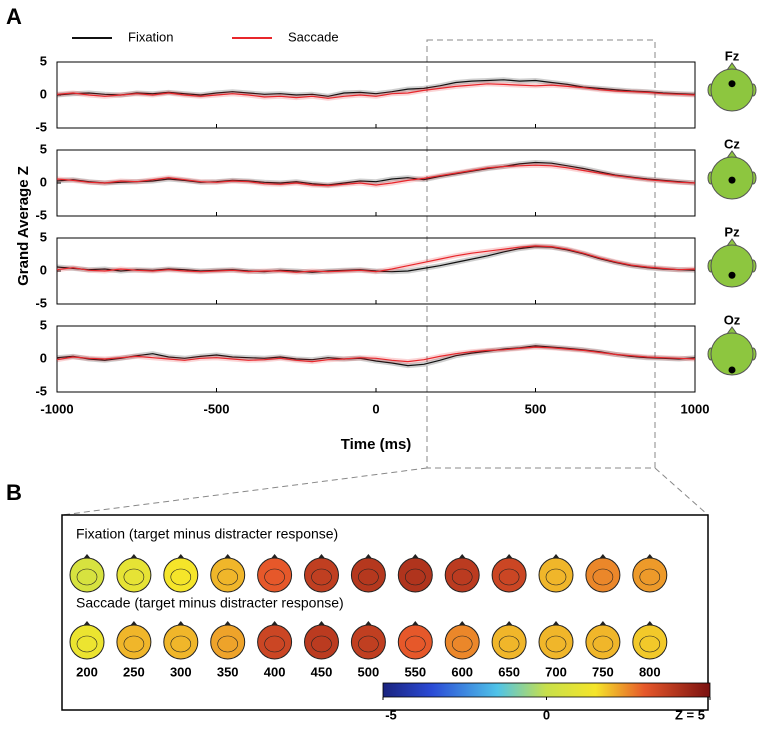  I want to click on y-axis-label: Grand Average Z, so click(23, 226).